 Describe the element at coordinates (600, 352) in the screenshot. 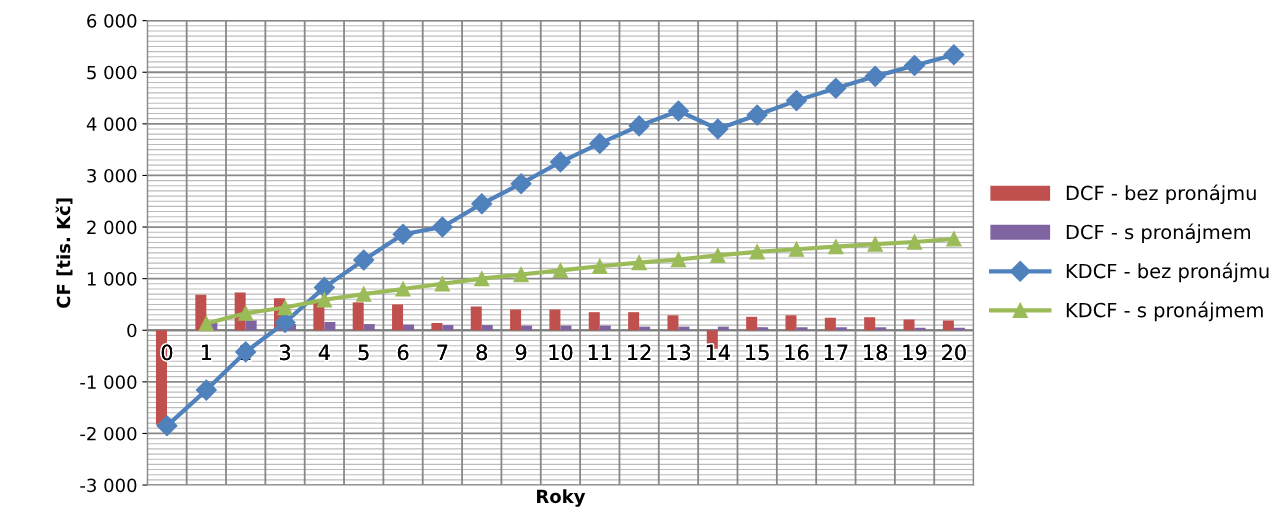

I see `x-tick-label: 11` at that location.